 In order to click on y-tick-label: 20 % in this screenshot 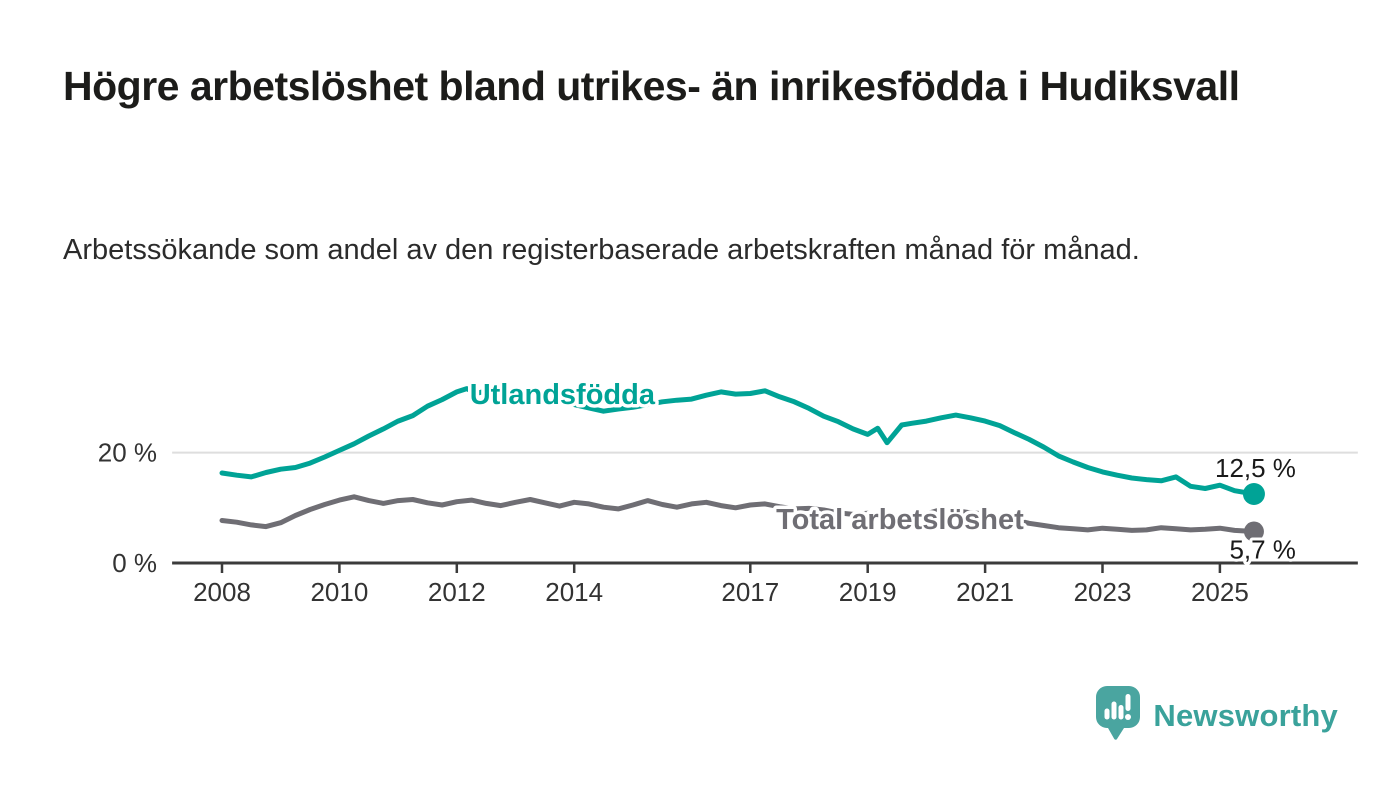, I will do `click(127, 453)`.